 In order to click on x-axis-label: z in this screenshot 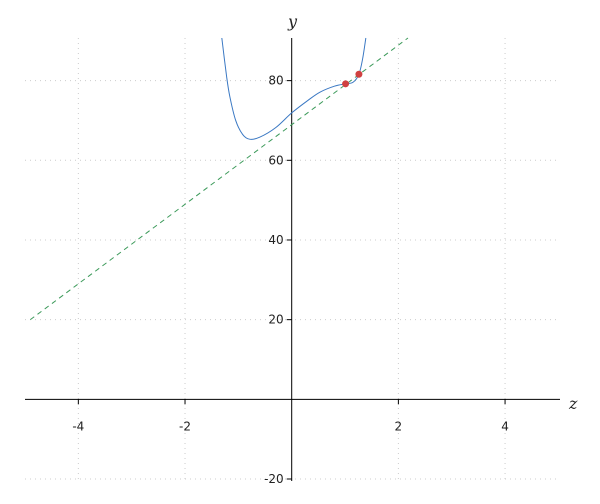, I will do `click(573, 403)`.